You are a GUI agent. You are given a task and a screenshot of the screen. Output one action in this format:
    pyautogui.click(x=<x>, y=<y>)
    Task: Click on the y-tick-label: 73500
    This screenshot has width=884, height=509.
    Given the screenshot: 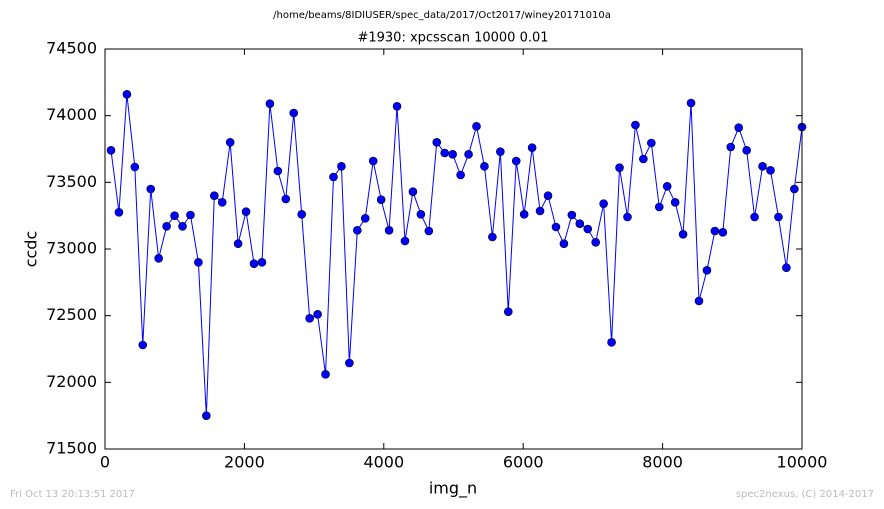 What is the action you would take?
    pyautogui.click(x=71, y=181)
    